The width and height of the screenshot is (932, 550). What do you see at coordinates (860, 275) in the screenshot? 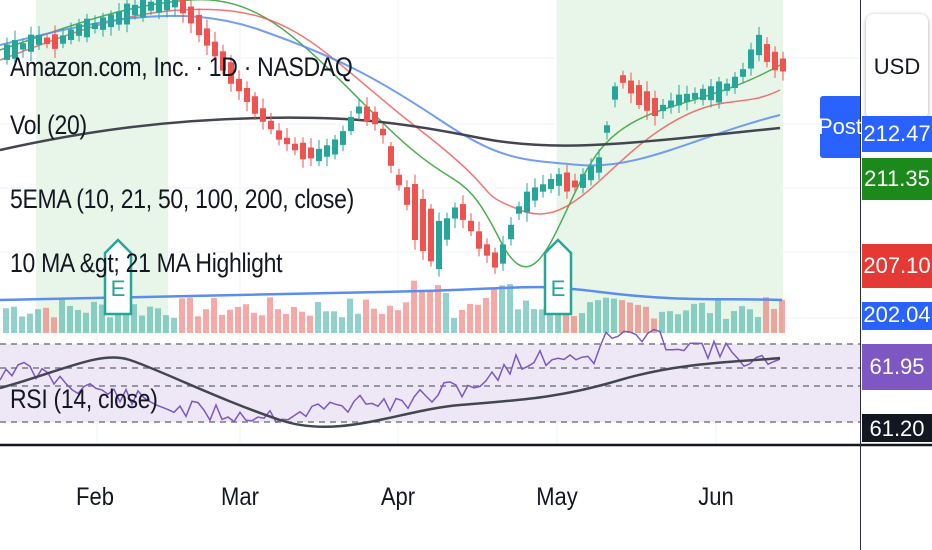
I see `price-axis-divider` at bounding box center [860, 275].